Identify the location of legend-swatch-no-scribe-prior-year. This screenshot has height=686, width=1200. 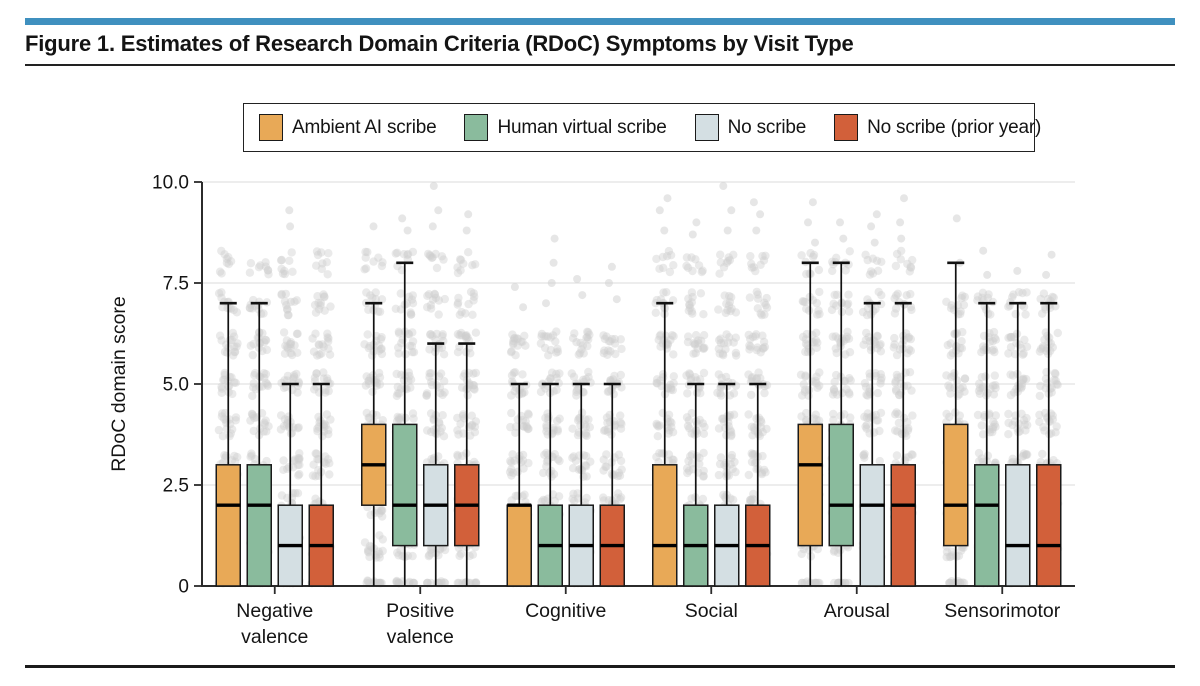
(846, 127).